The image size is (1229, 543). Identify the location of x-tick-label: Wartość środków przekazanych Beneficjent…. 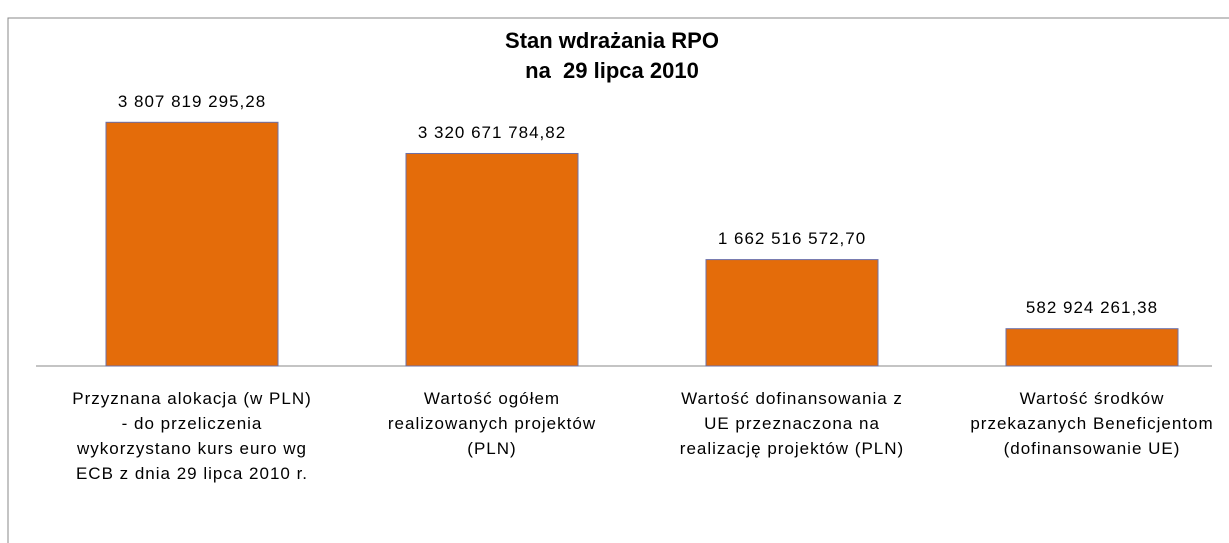
(1092, 423).